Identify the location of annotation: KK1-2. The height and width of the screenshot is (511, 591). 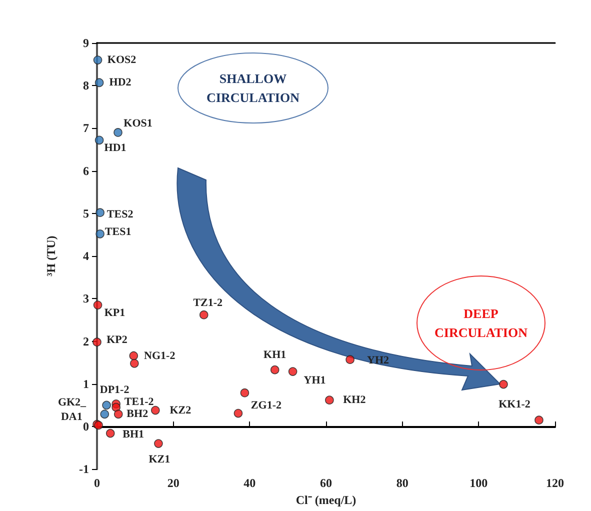
(514, 404).